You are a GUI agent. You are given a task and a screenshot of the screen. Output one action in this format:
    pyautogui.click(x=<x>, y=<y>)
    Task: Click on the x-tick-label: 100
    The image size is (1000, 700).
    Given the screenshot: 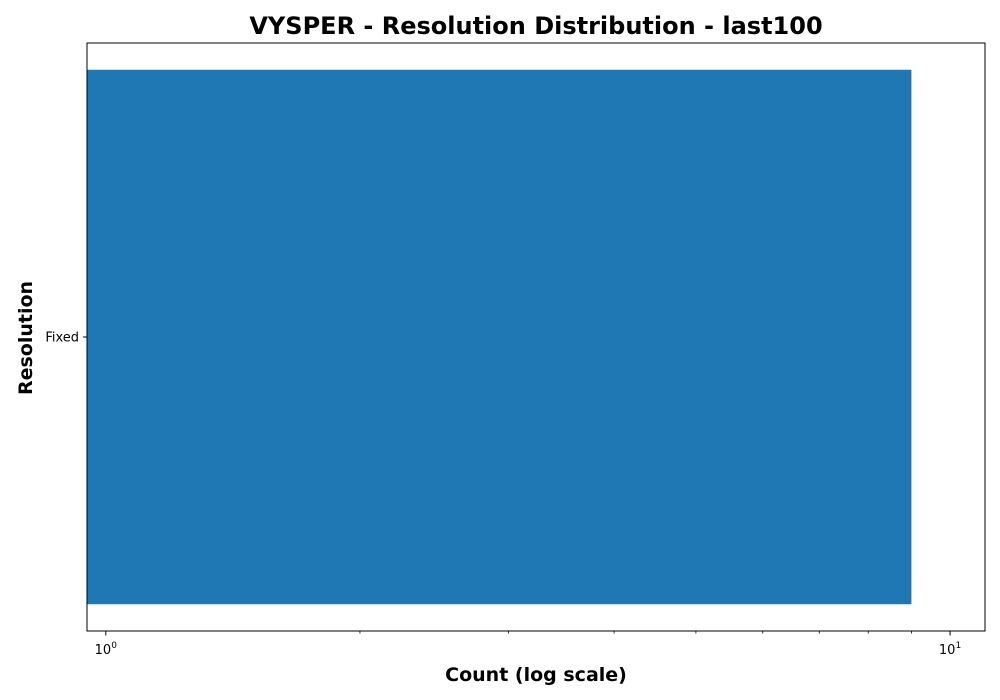 What is the action you would take?
    pyautogui.click(x=106, y=649)
    